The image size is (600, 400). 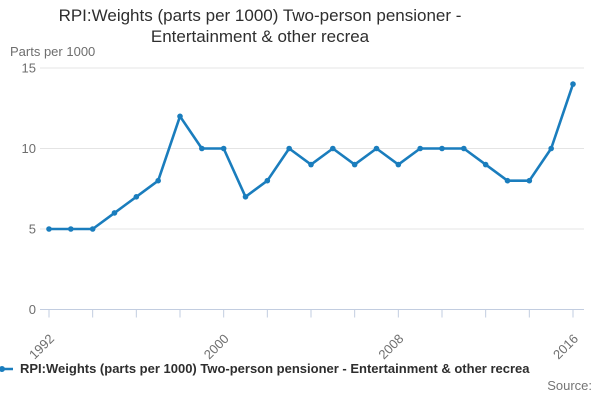 I want to click on x-tick-label: 2016, so click(x=565, y=346).